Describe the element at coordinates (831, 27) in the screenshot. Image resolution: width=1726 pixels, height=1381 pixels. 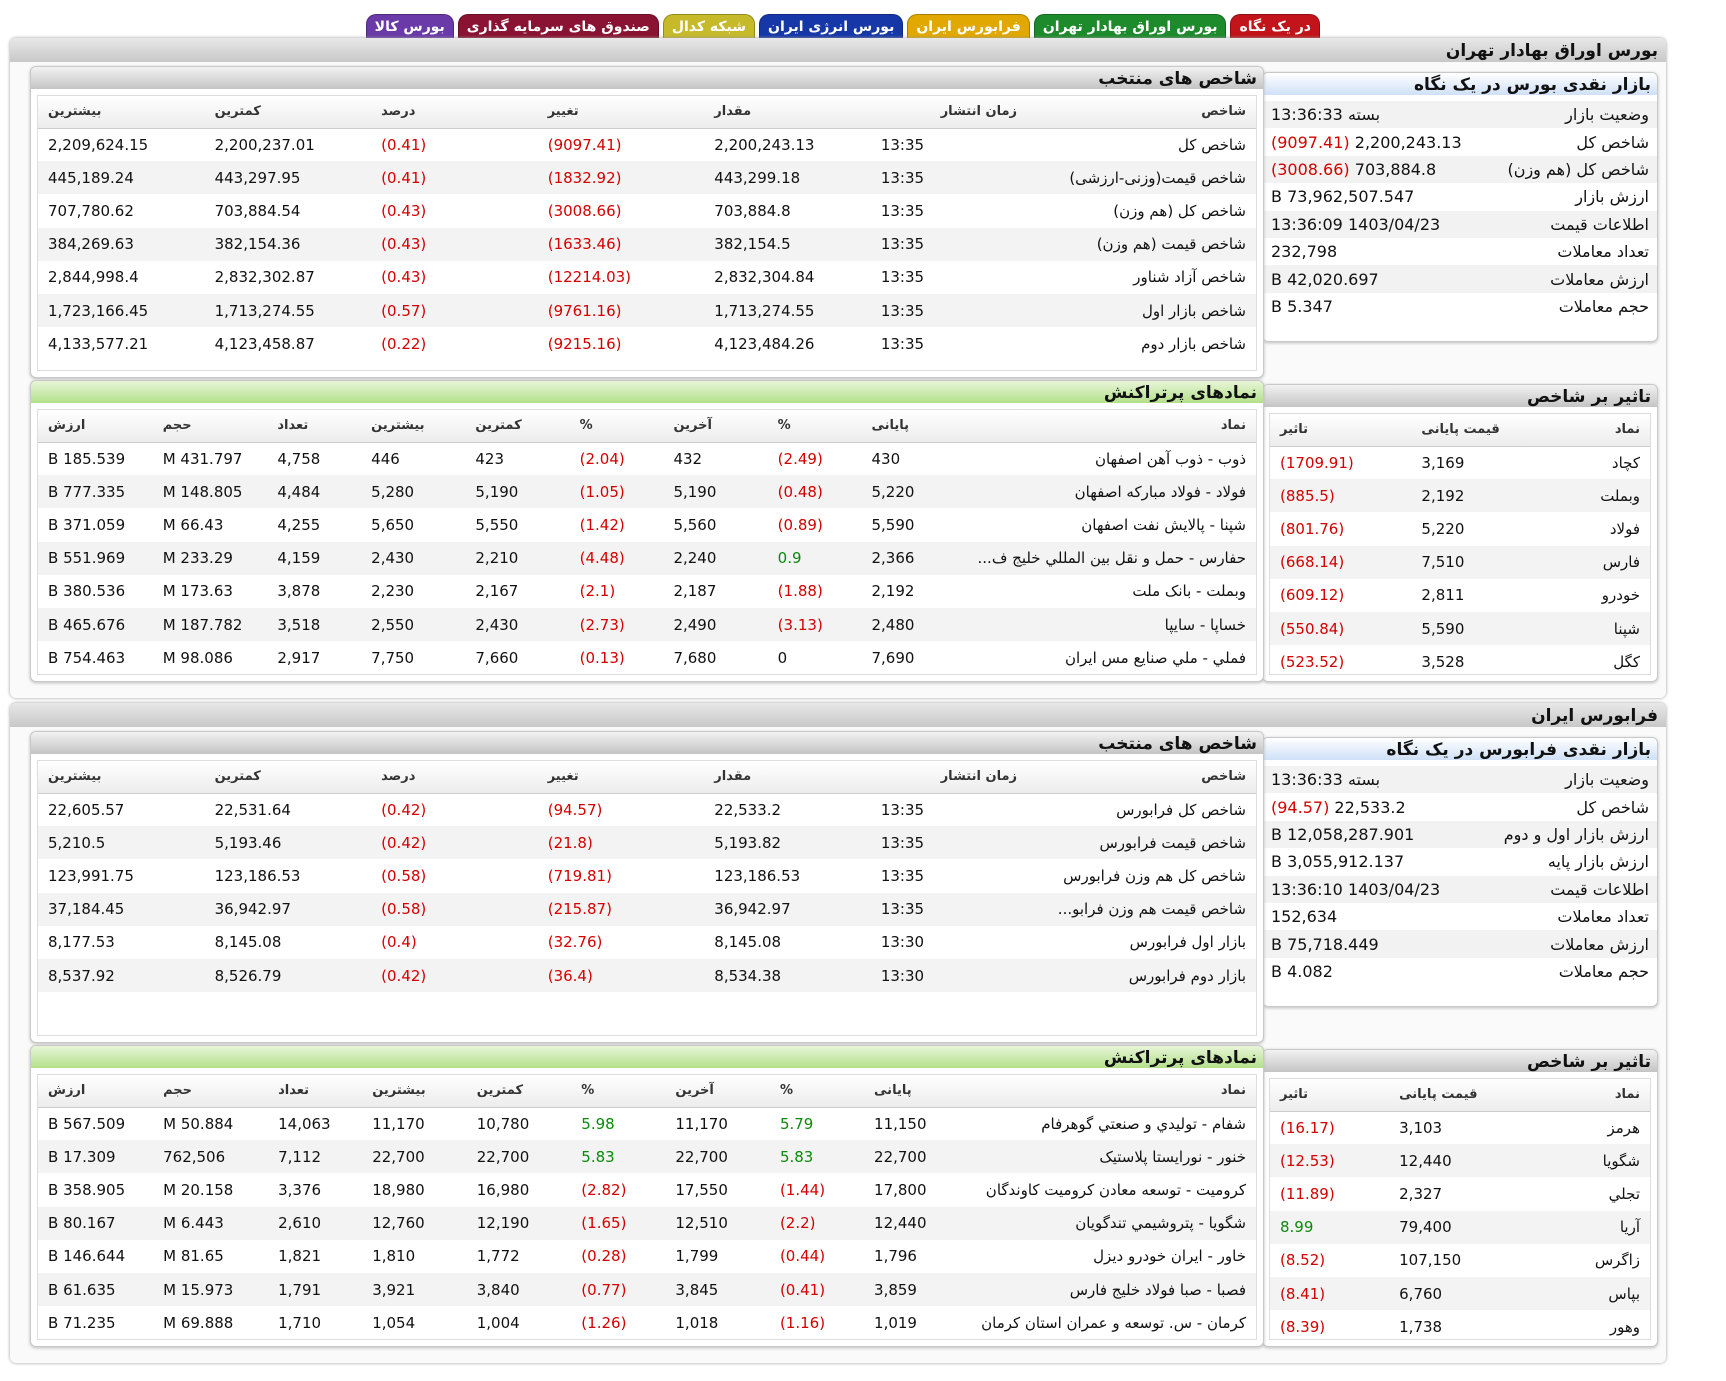
I see `tab-3: بورس انرژی ایران` at that location.